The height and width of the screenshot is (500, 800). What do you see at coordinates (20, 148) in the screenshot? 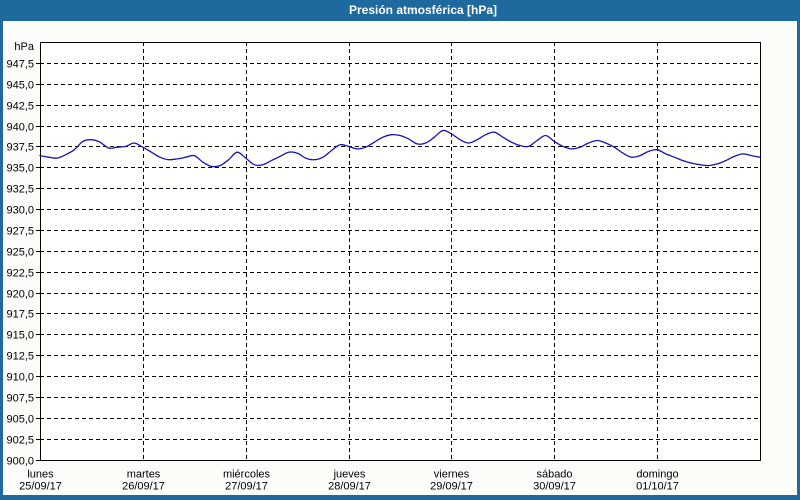
I see `y-tick-label: 937,5` at bounding box center [20, 148].